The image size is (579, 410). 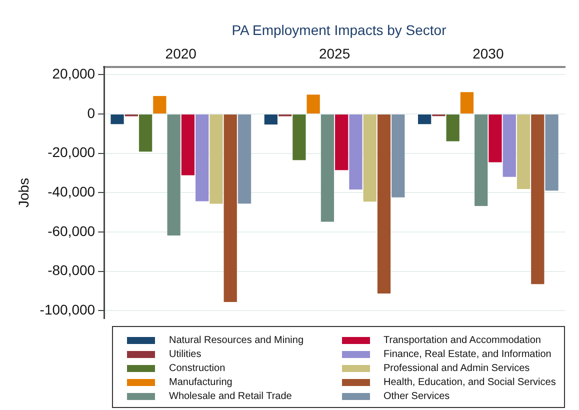 What do you see at coordinates (417, 396) in the screenshot?
I see `legend-label: Other Services` at bounding box center [417, 396].